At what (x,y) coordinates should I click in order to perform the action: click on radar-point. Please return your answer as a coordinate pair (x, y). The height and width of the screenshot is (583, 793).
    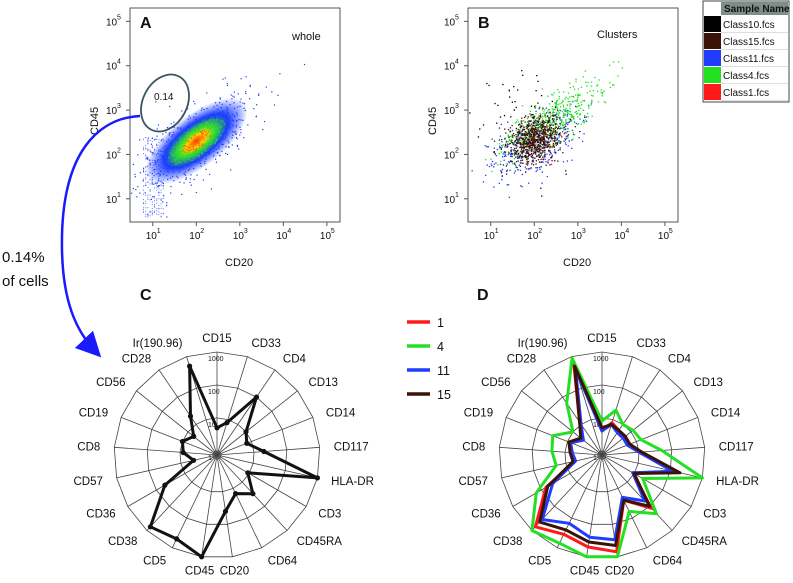
    Looking at the image, I should click on (165, 485).